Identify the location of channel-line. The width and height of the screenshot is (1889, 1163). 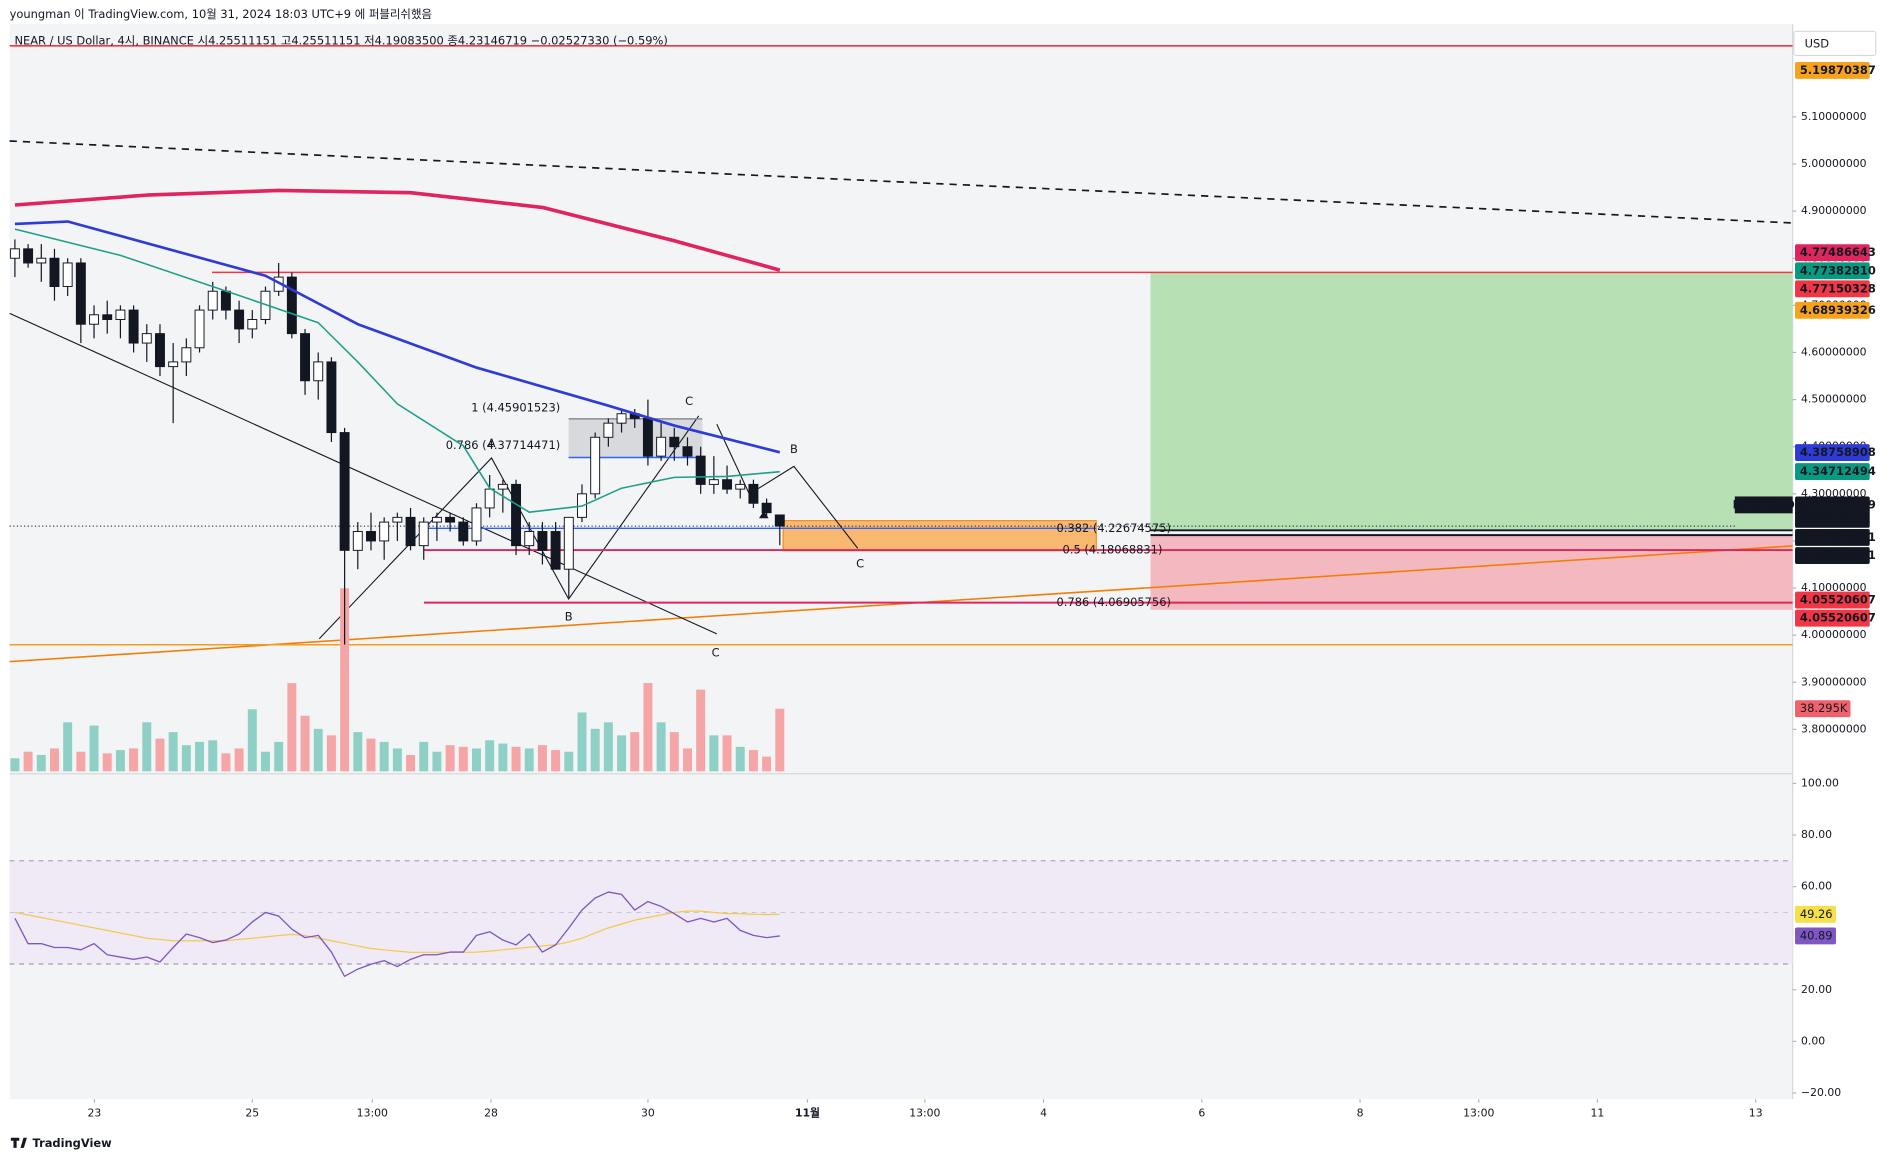
(363, 473).